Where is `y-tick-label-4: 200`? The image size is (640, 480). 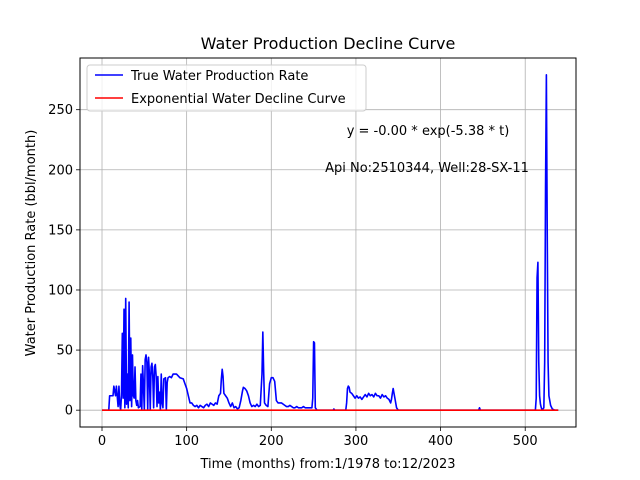
y-tick-label-4: 200 is located at coordinates (60, 170).